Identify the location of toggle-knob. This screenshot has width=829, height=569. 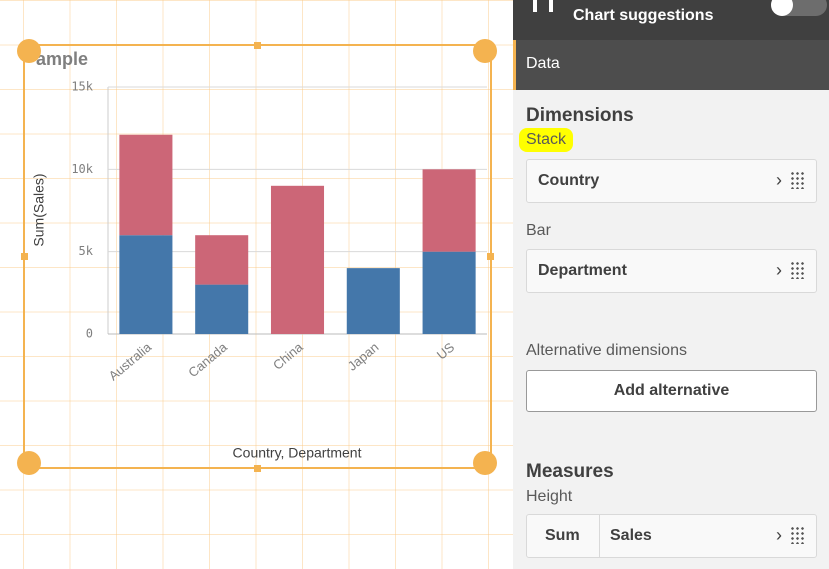
(782, 8).